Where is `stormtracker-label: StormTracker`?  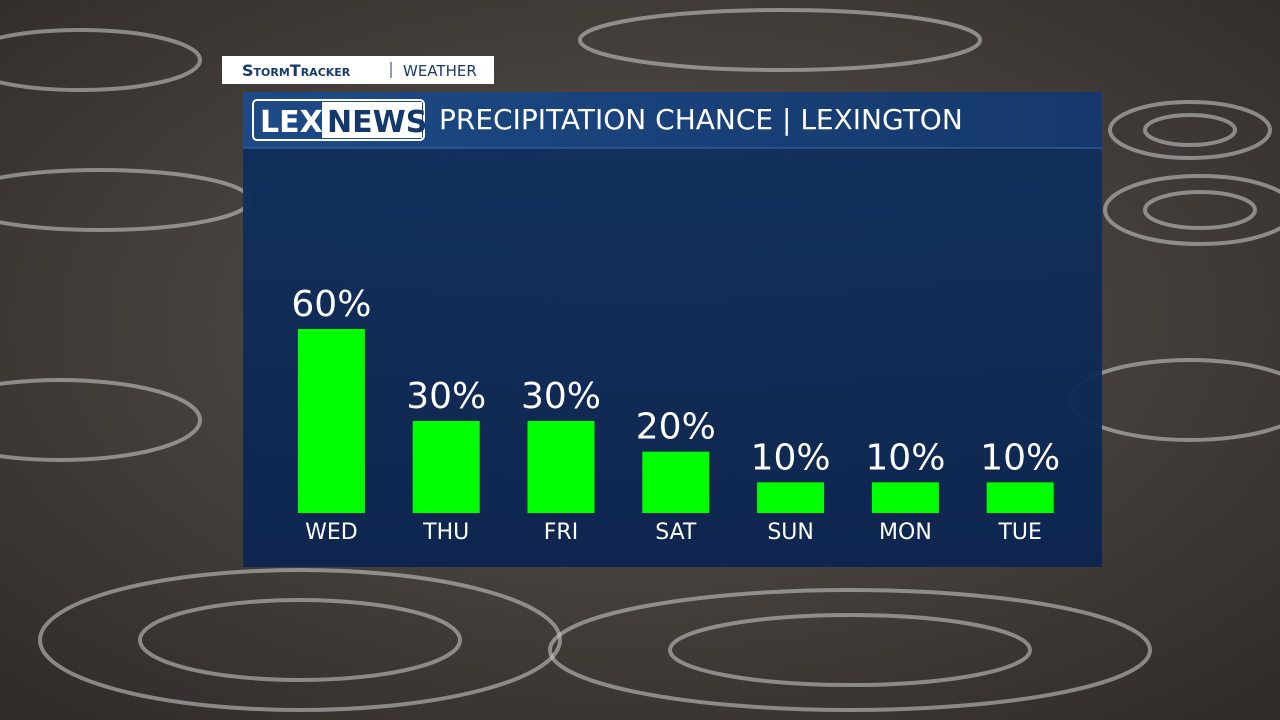
stormtracker-label: StormTracker is located at coordinates (296, 70).